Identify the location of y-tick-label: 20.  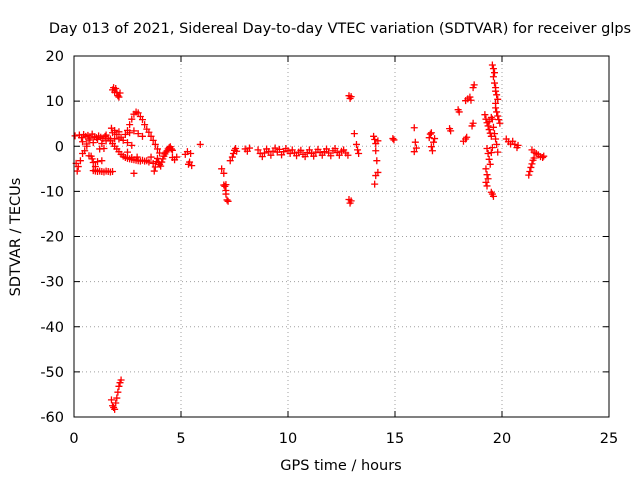
(55, 57).